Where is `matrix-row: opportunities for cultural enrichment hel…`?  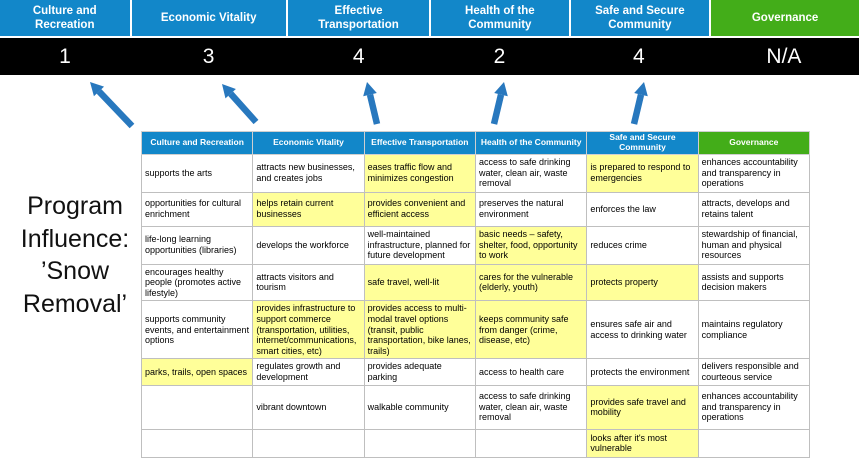
matrix-row: opportunities for cultural enrichment hel… is located at coordinates (475, 209).